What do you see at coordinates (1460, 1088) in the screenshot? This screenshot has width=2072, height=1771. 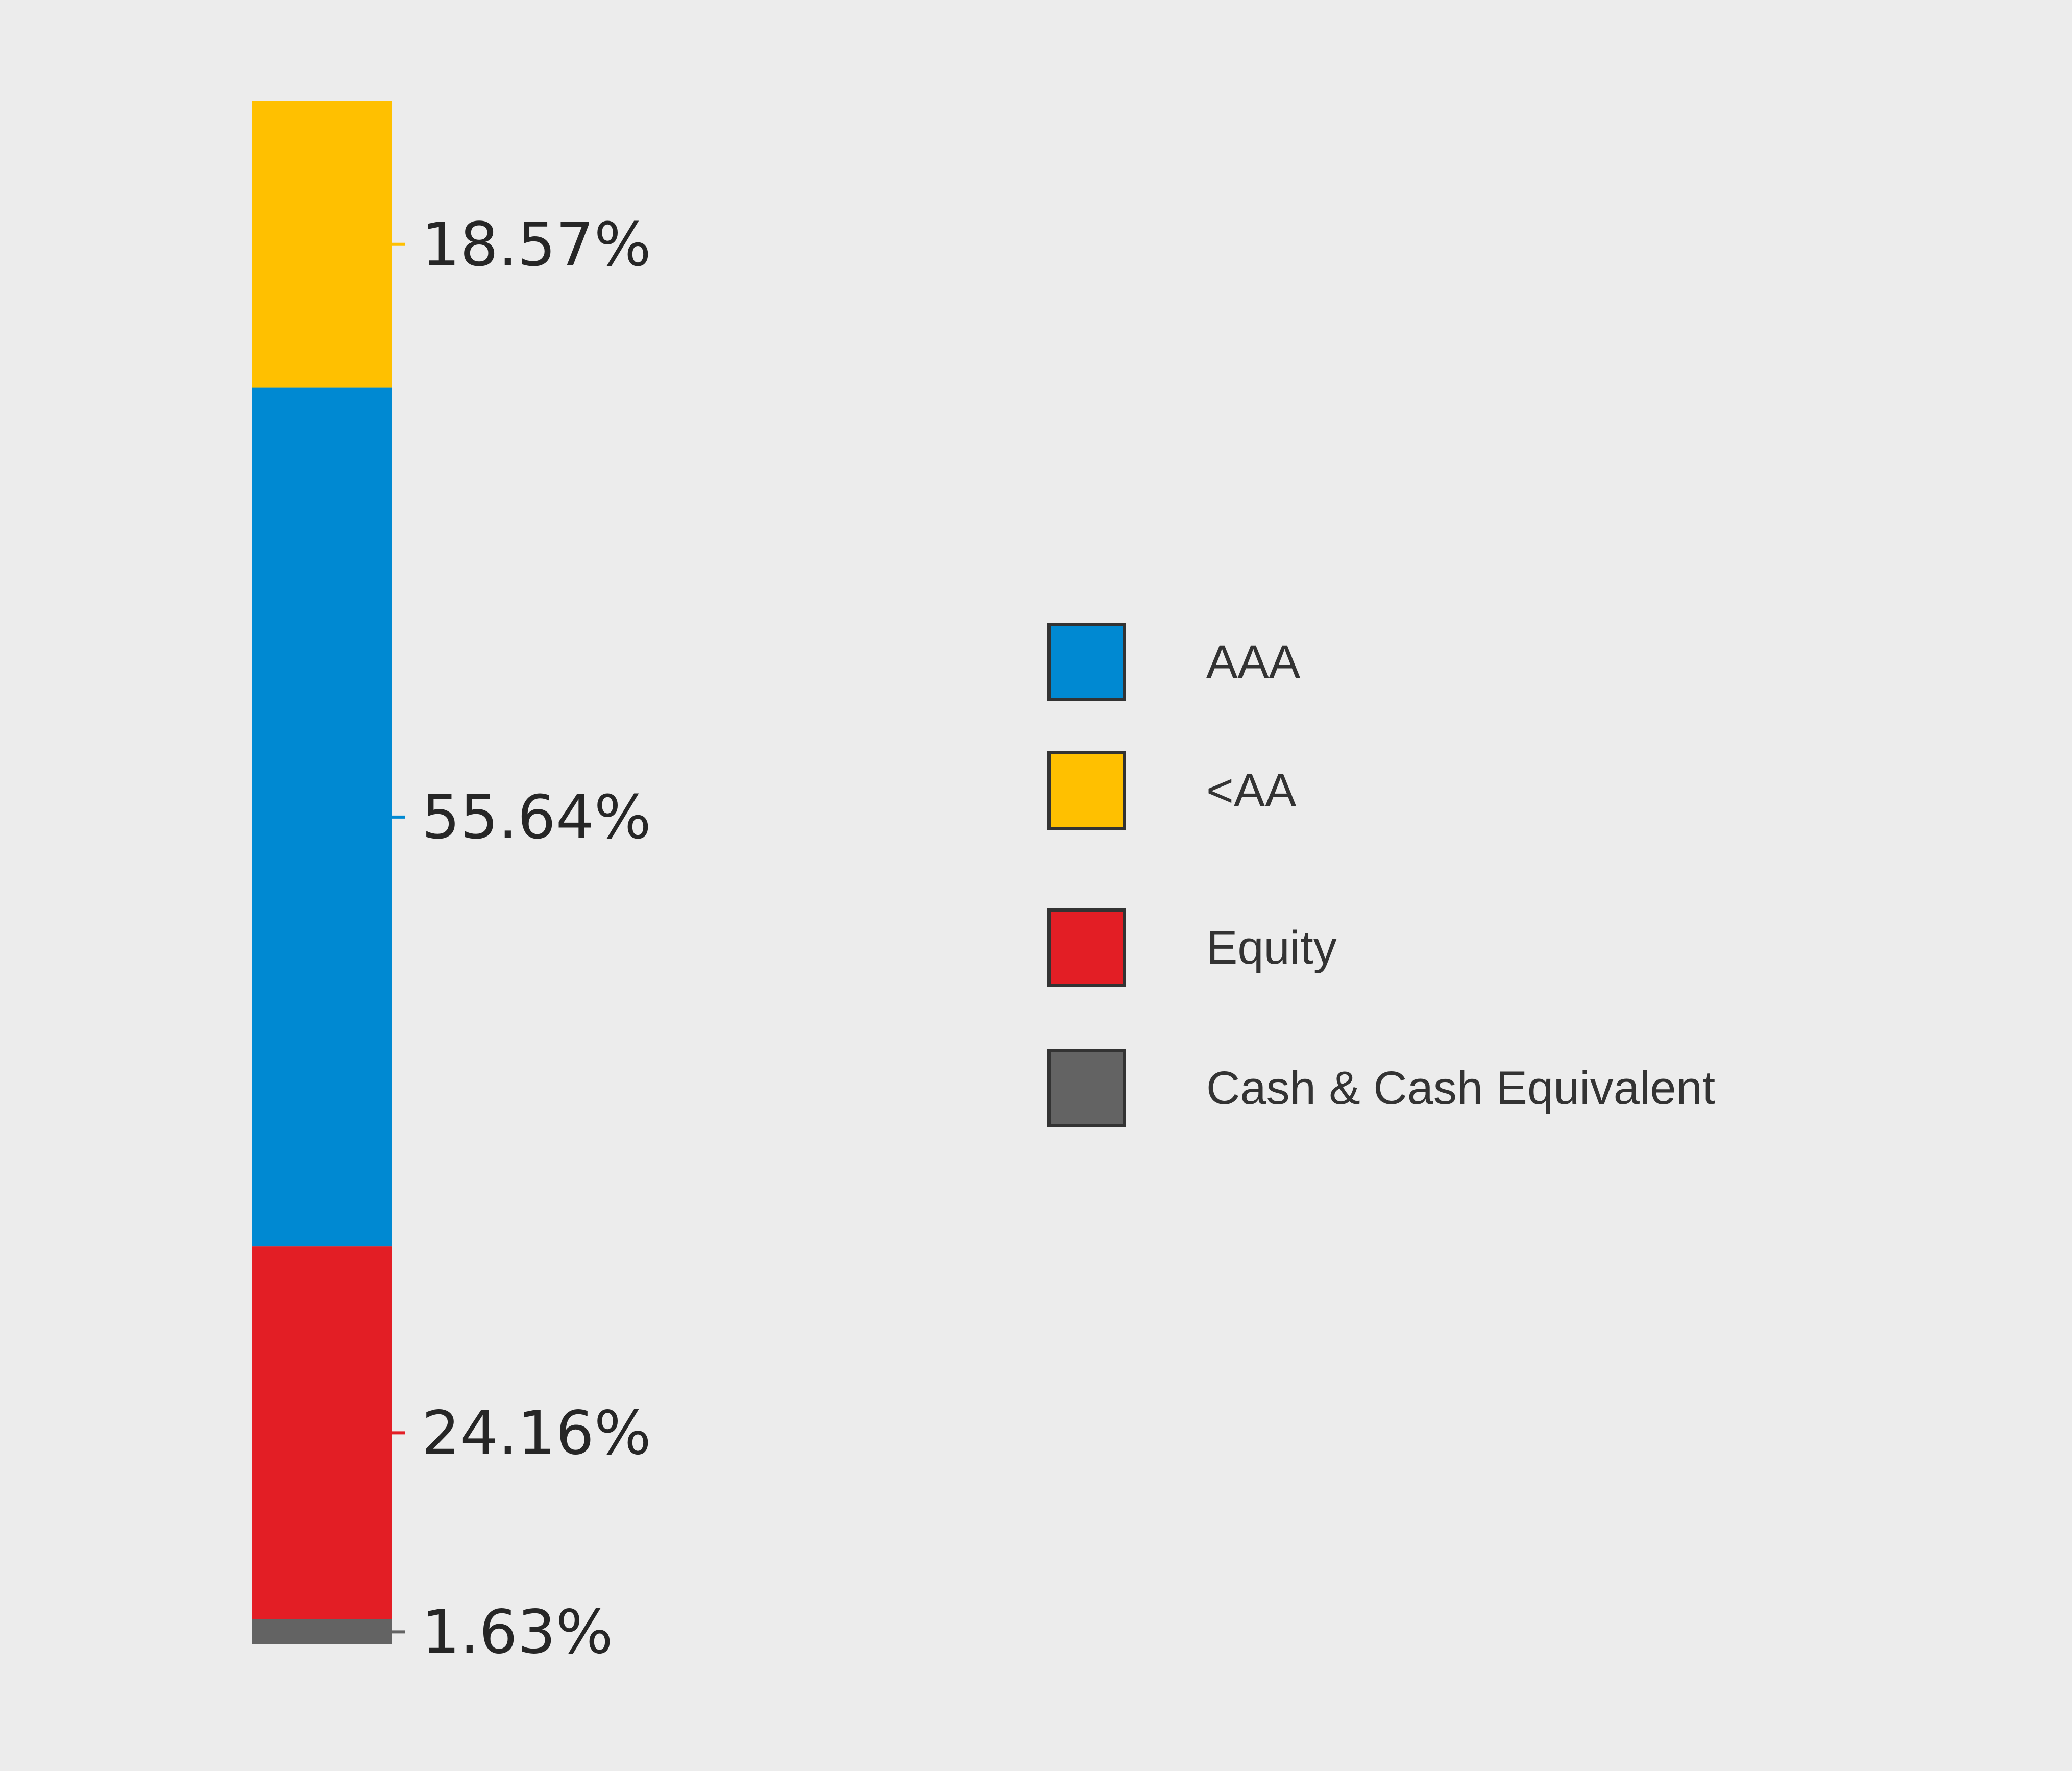 I see `legend-label-cash-and-cash-equivalent: Cash & Cash Equivalent` at bounding box center [1460, 1088].